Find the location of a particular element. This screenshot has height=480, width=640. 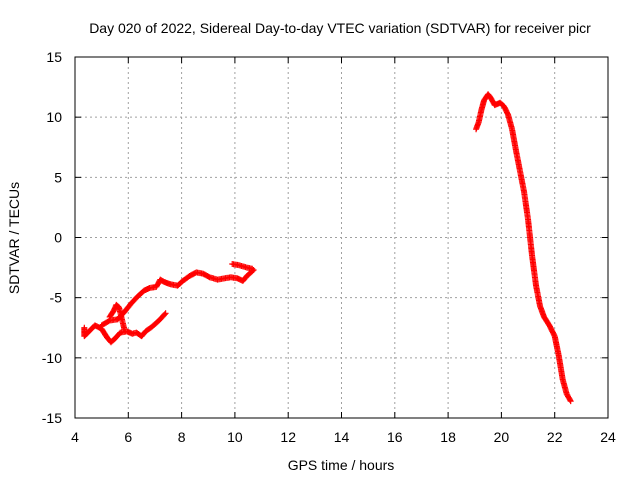

x-tick-label: 8 is located at coordinates (182, 437).